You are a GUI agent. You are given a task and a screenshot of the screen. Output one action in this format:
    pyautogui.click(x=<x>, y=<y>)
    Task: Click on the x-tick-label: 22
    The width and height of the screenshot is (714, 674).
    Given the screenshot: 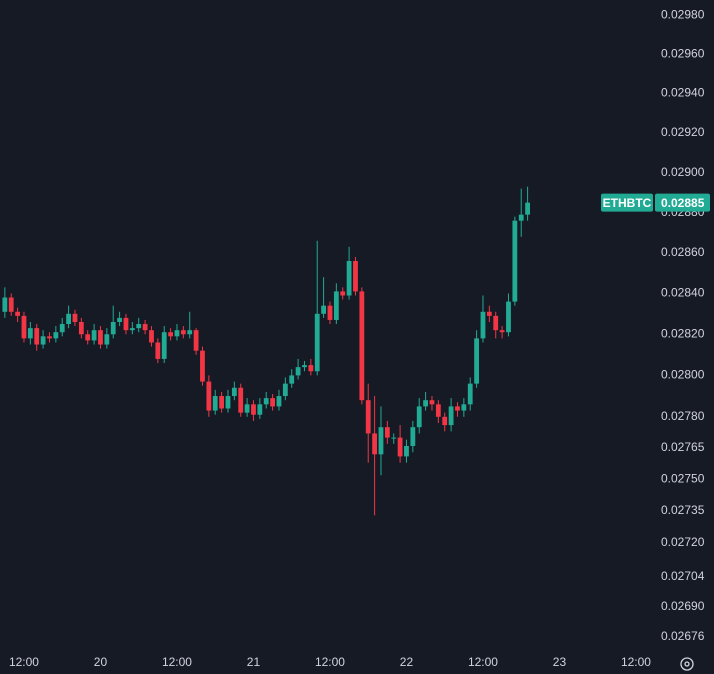 What is the action you would take?
    pyautogui.click(x=407, y=662)
    